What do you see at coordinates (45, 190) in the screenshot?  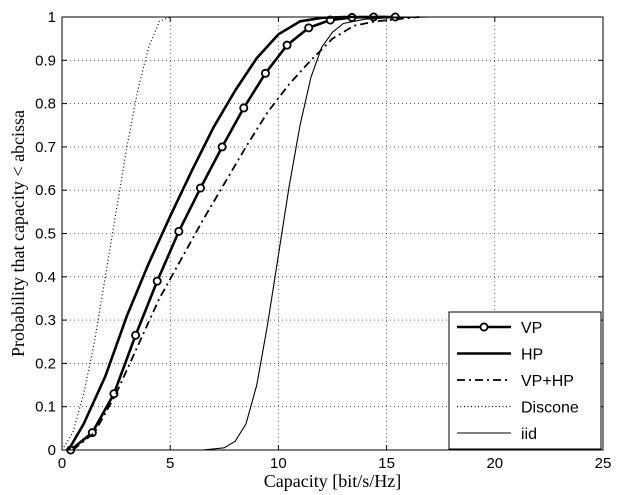 I see `y-tick-label: 0.6` at bounding box center [45, 190].